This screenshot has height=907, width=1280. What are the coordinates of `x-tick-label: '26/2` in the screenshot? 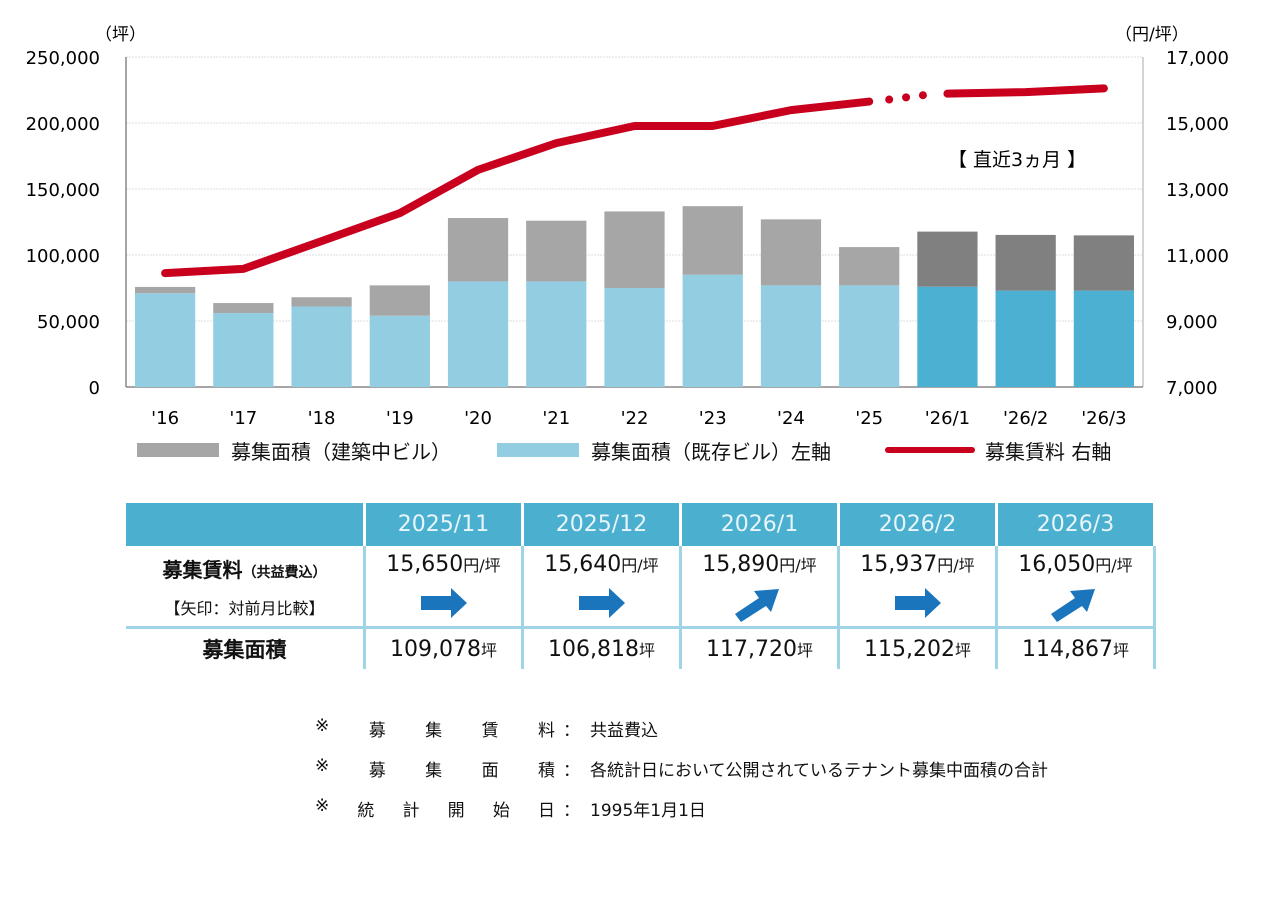 It's located at (1025, 418).